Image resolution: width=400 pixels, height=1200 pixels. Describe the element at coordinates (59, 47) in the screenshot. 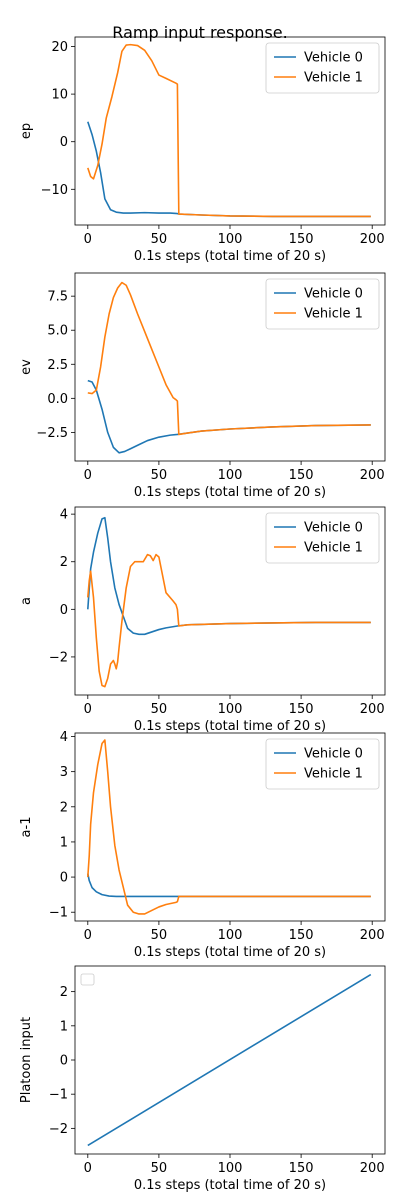

I see `y-tick-label: 20` at that location.